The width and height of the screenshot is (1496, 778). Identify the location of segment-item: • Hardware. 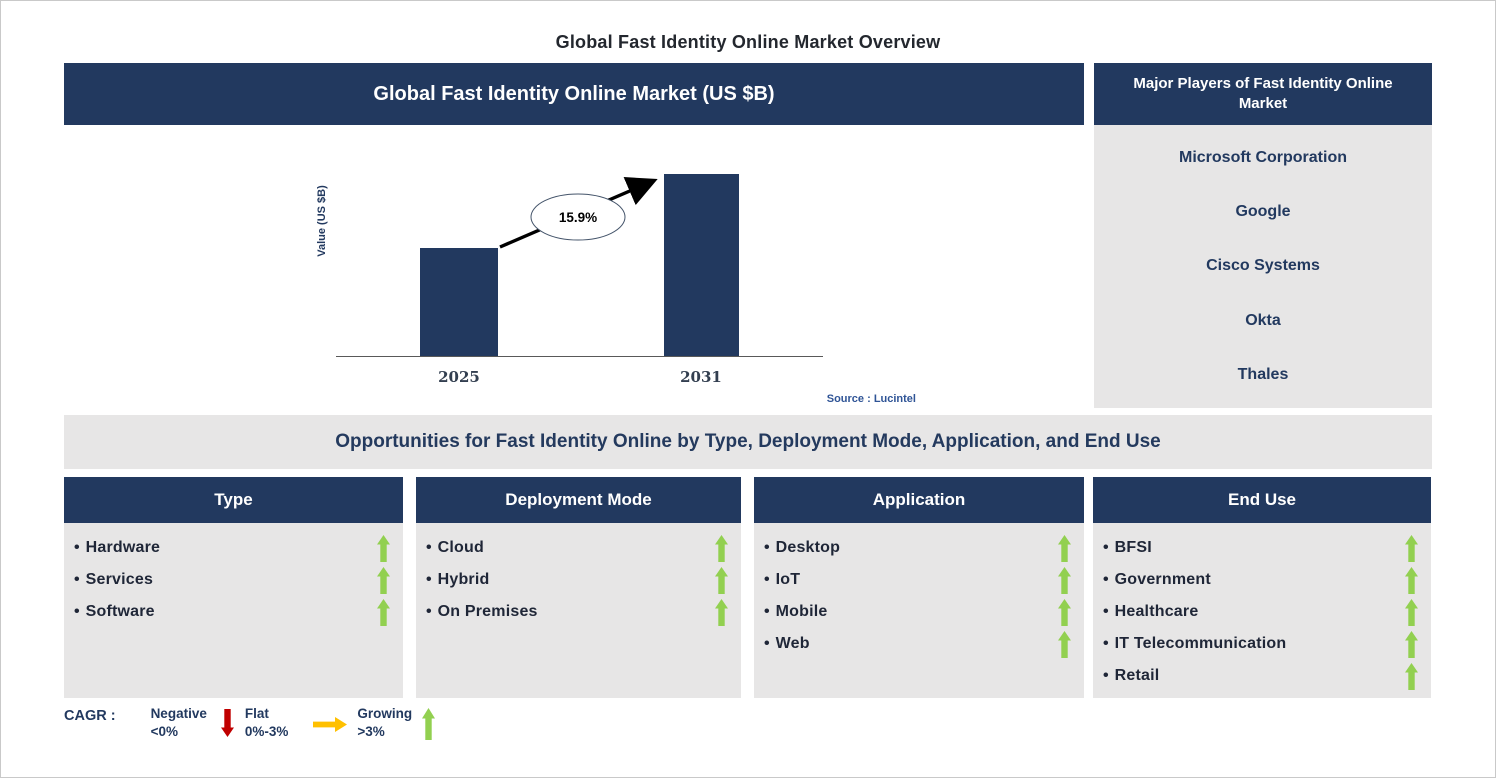
(233, 548).